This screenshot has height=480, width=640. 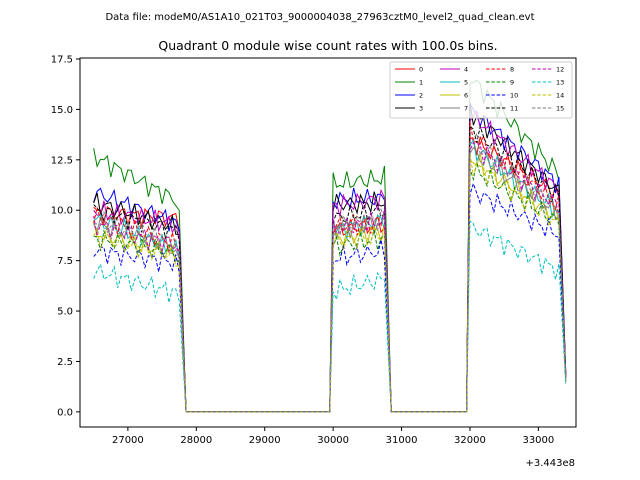 What do you see at coordinates (421, 96) in the screenshot?
I see `legend-label-2: 2` at bounding box center [421, 96].